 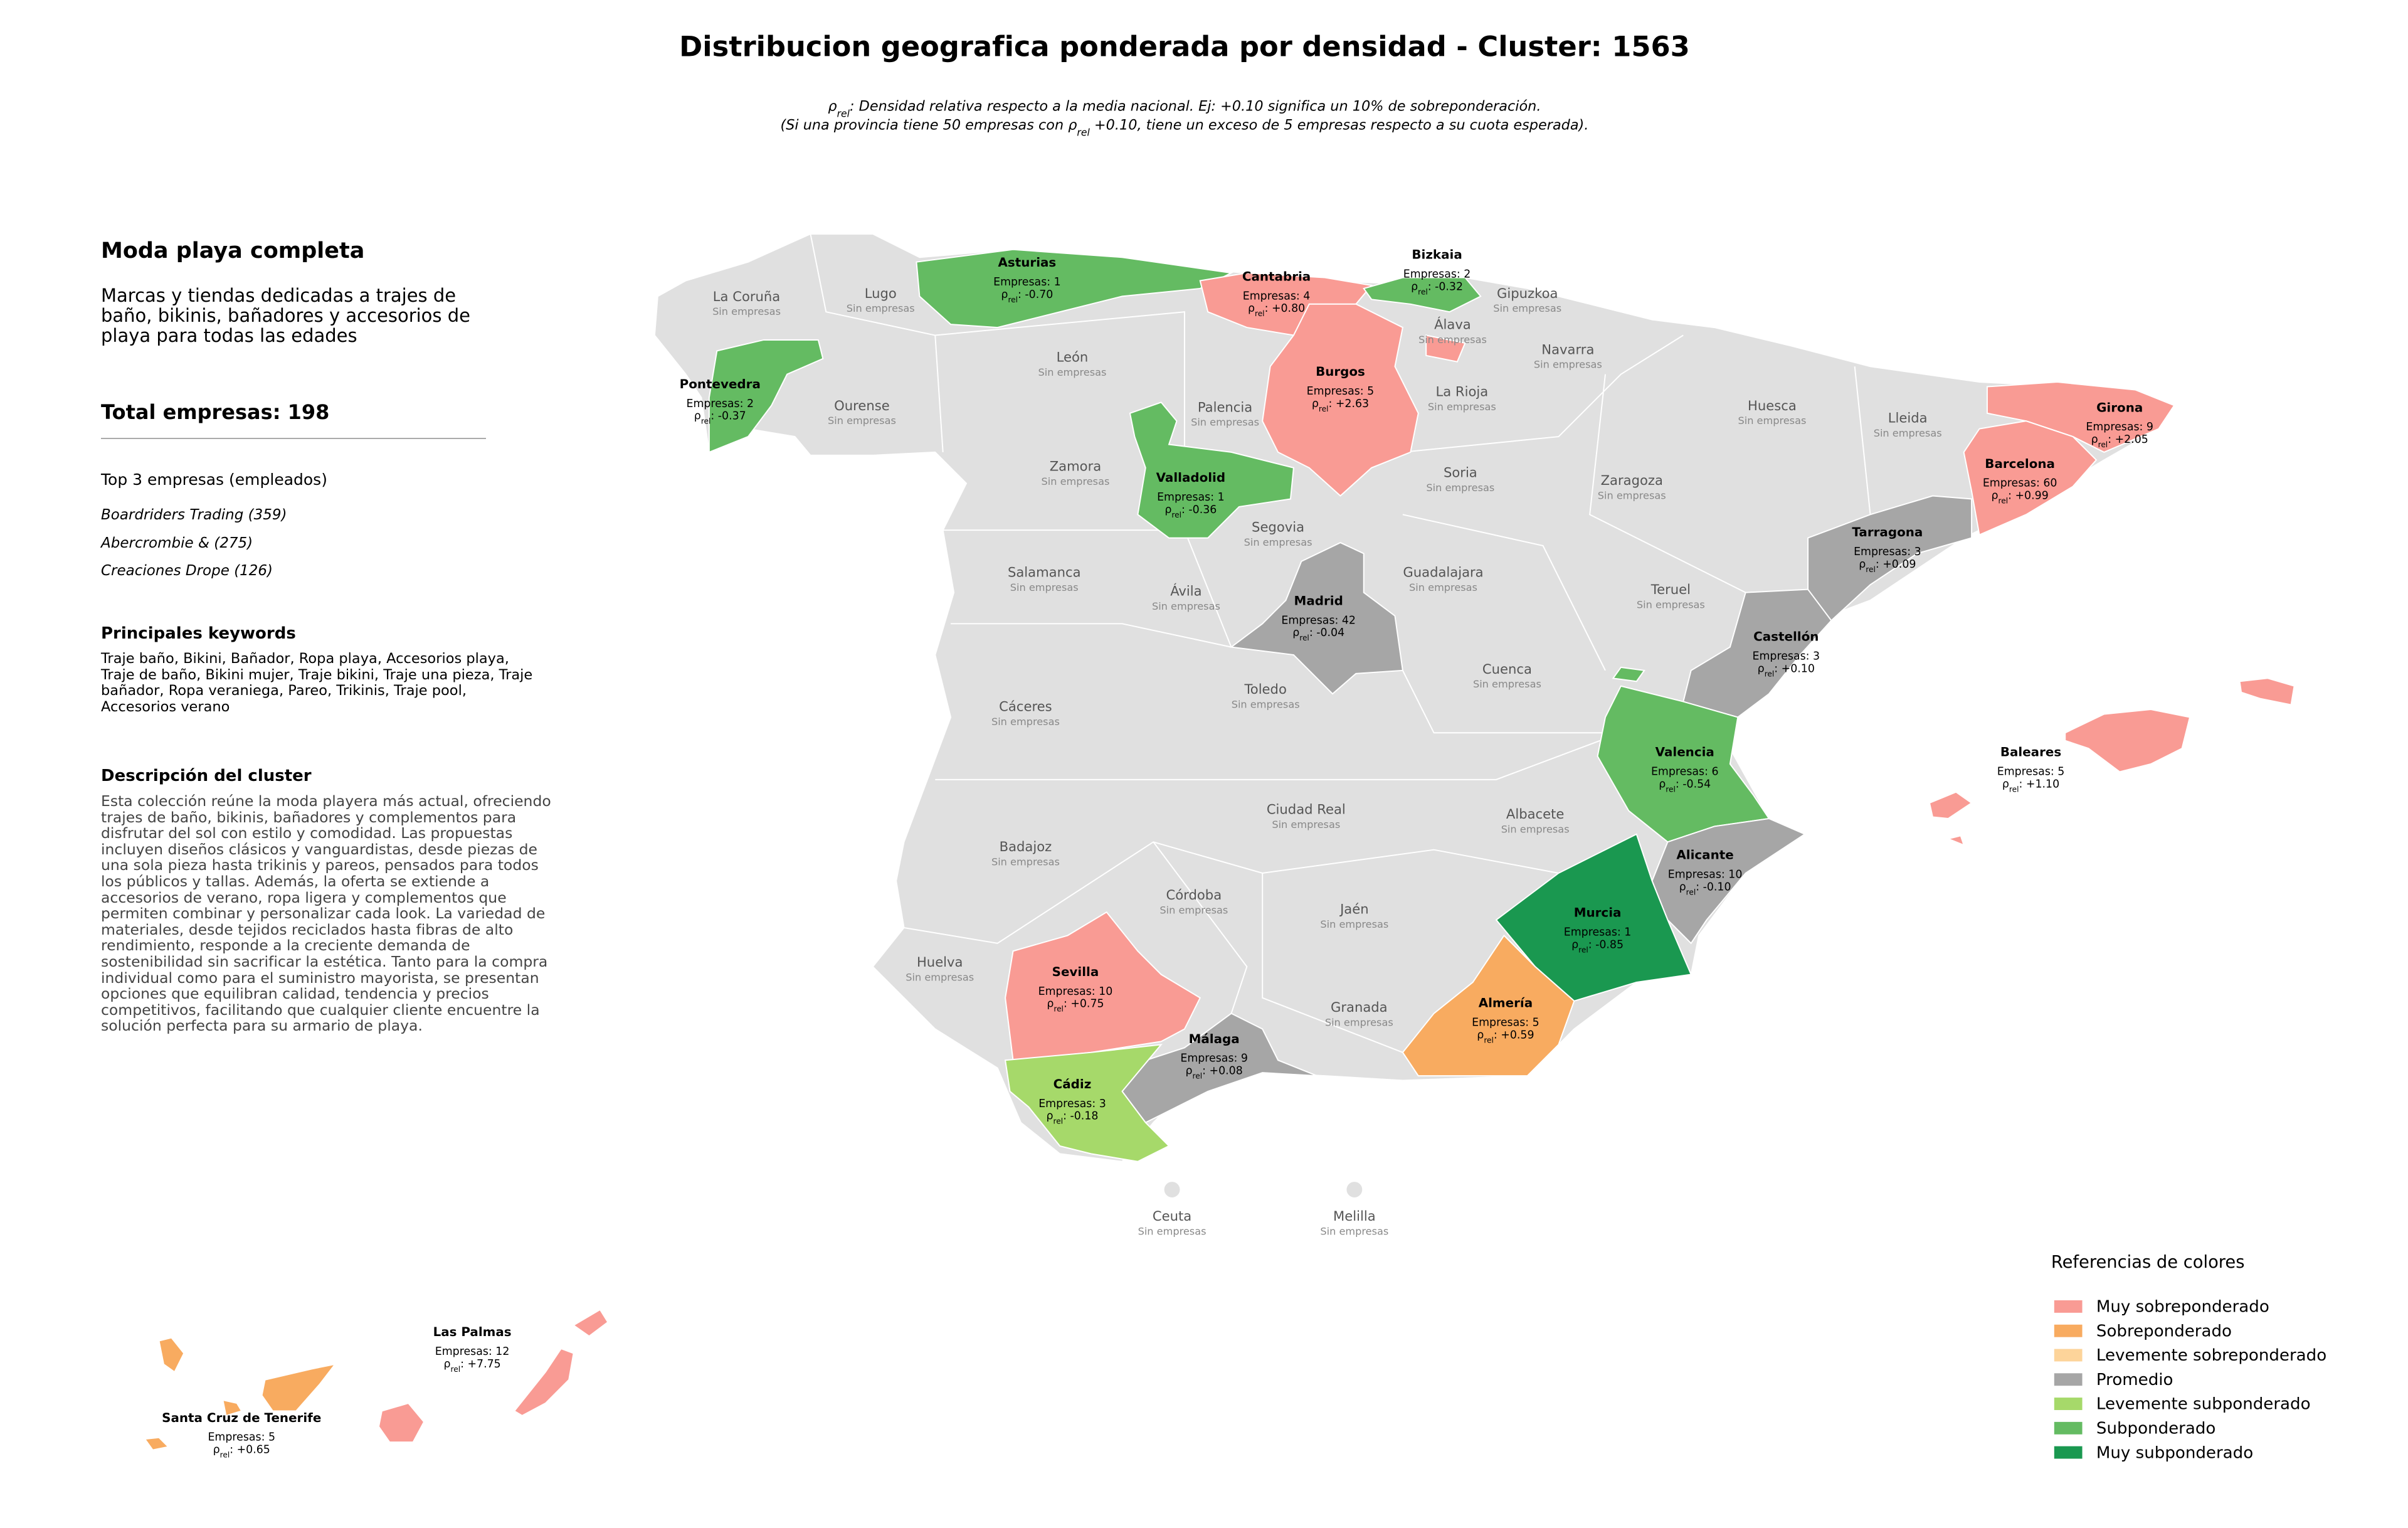 What do you see at coordinates (1794, 668) in the screenshot?
I see `text-part: : +0.10` at bounding box center [1794, 668].